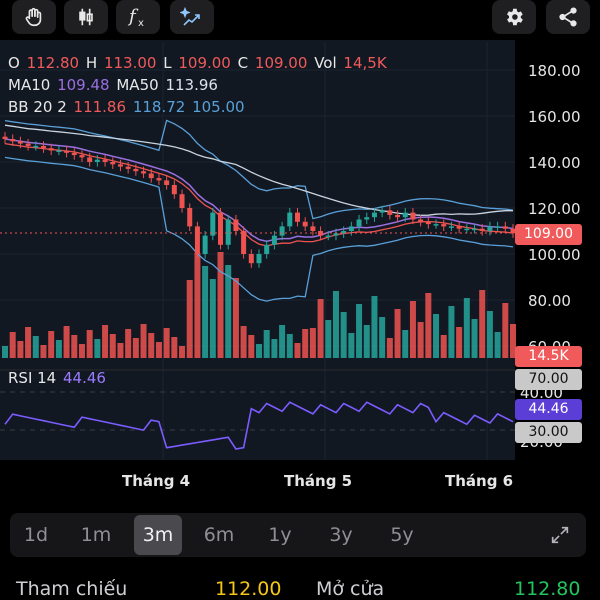  Describe the element at coordinates (514, 17) in the screenshot. I see `settings-button` at that location.